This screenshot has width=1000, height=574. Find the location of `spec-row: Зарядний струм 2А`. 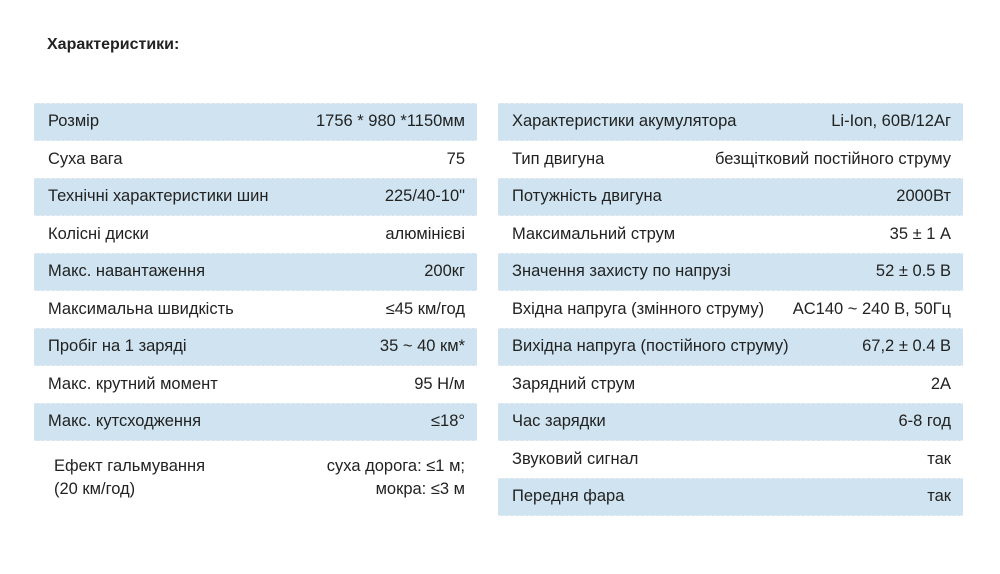

spec-row: Зарядний струм 2А is located at coordinates (730, 385).